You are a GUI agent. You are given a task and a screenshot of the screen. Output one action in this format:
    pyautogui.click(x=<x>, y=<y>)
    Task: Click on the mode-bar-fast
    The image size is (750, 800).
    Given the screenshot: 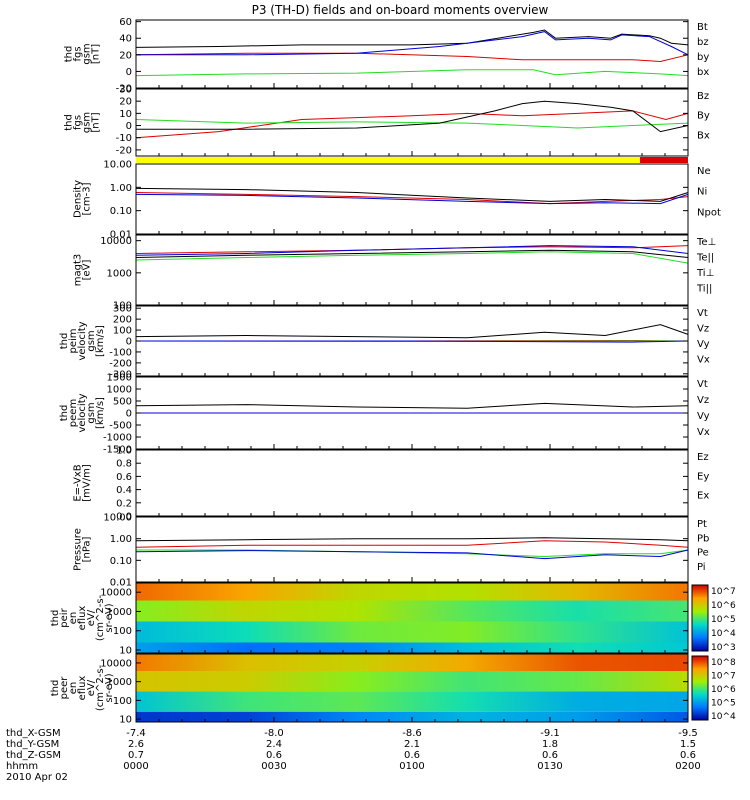 What is the action you would take?
    pyautogui.click(x=664, y=160)
    